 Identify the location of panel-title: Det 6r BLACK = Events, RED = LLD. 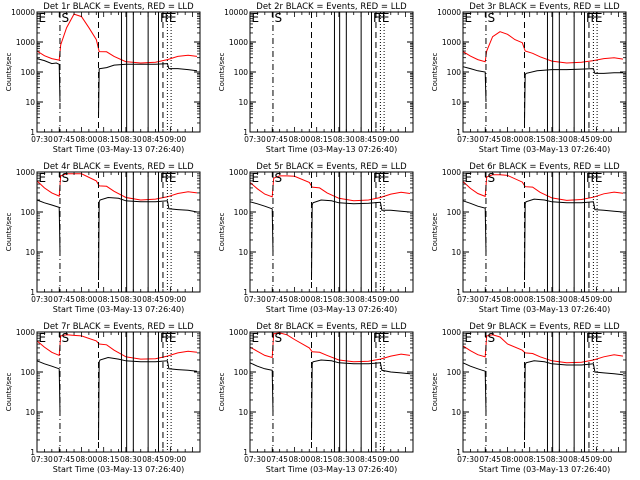
(544, 167).